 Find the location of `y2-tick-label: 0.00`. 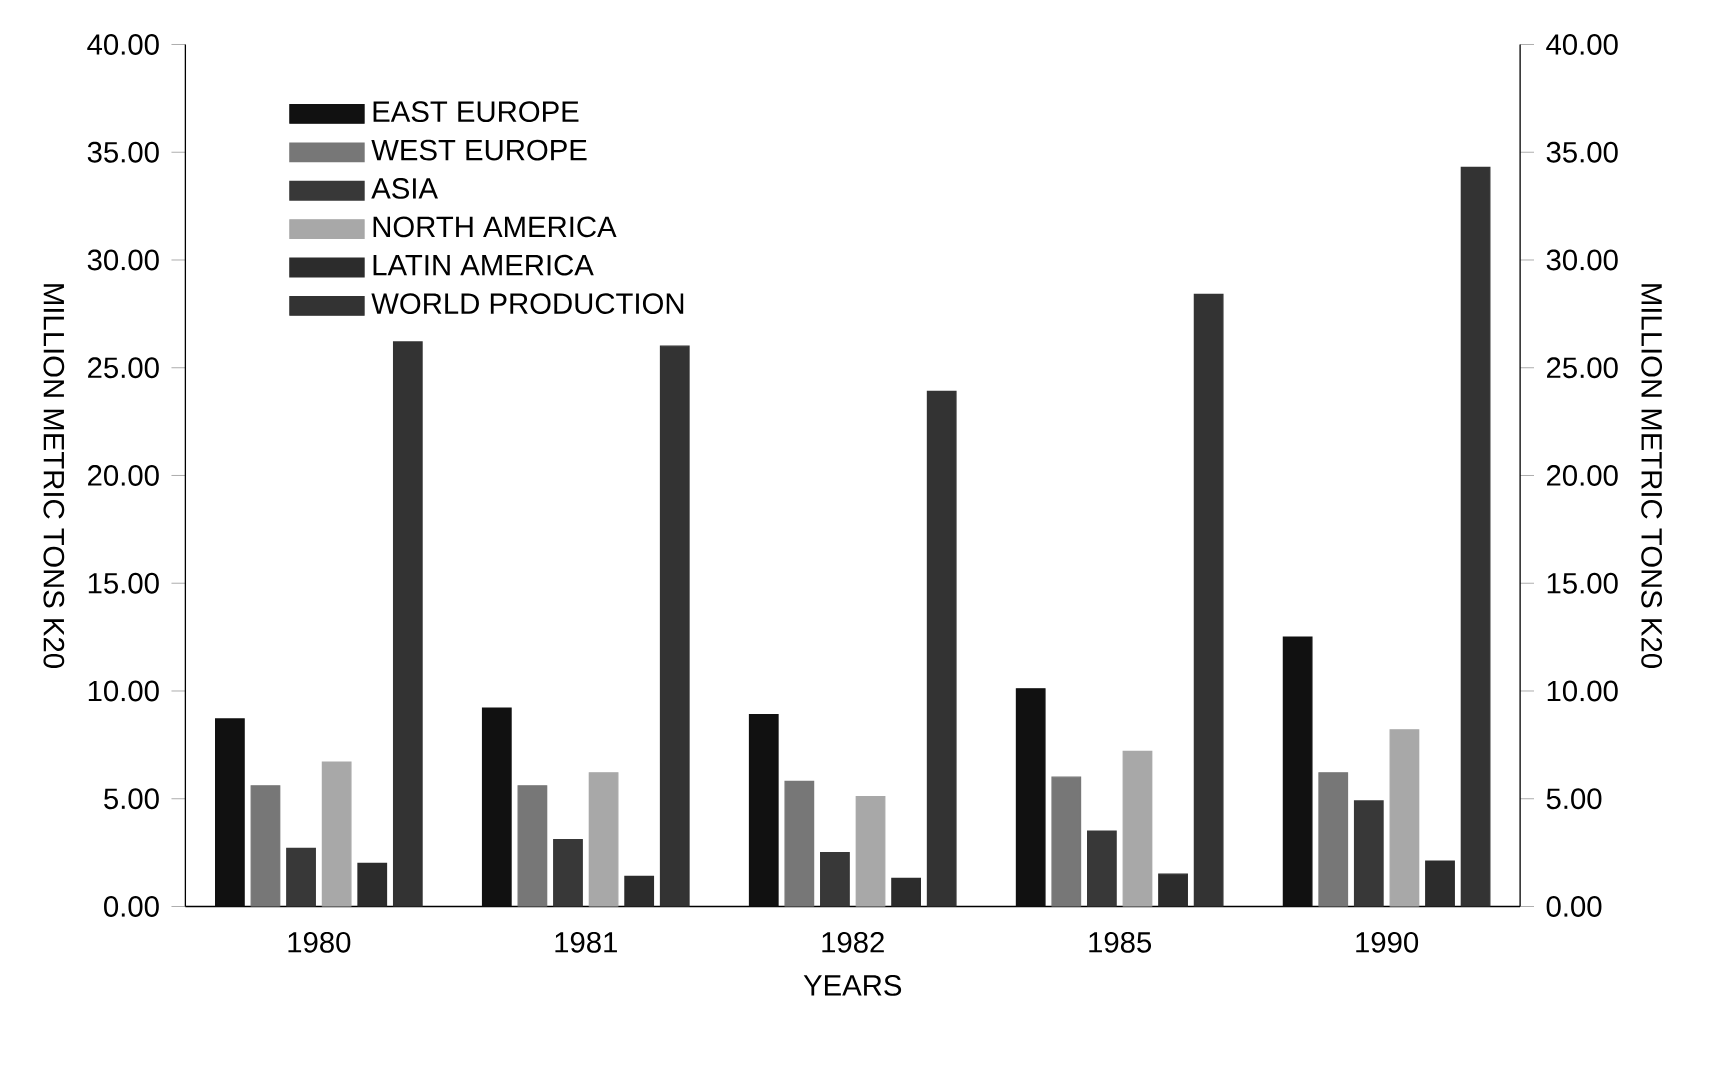

y2-tick-label: 0.00 is located at coordinates (1574, 906).